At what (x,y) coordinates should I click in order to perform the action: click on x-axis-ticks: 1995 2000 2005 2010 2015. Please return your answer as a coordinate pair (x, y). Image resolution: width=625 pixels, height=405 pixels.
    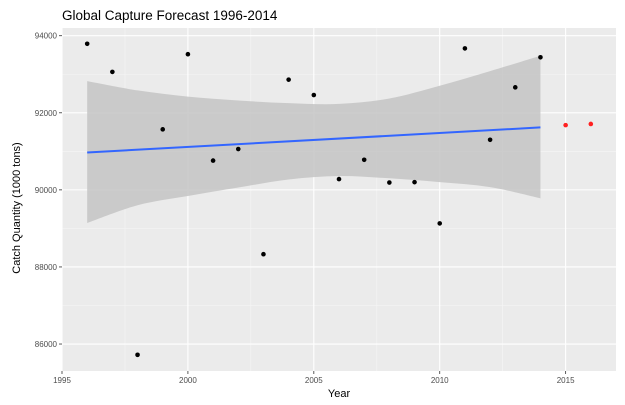
    Looking at the image, I should click on (314, 378).